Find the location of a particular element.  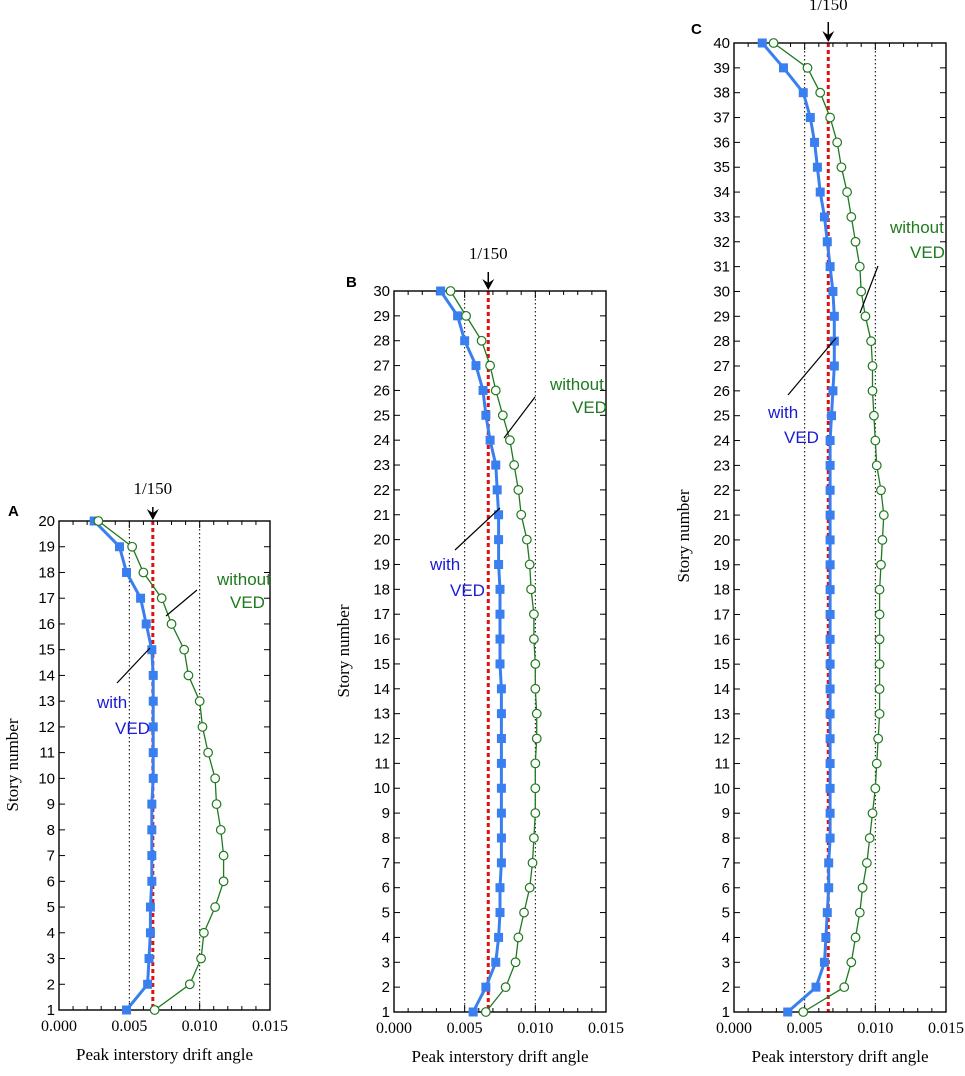

y-tick-label: 21 is located at coordinates (381, 515).